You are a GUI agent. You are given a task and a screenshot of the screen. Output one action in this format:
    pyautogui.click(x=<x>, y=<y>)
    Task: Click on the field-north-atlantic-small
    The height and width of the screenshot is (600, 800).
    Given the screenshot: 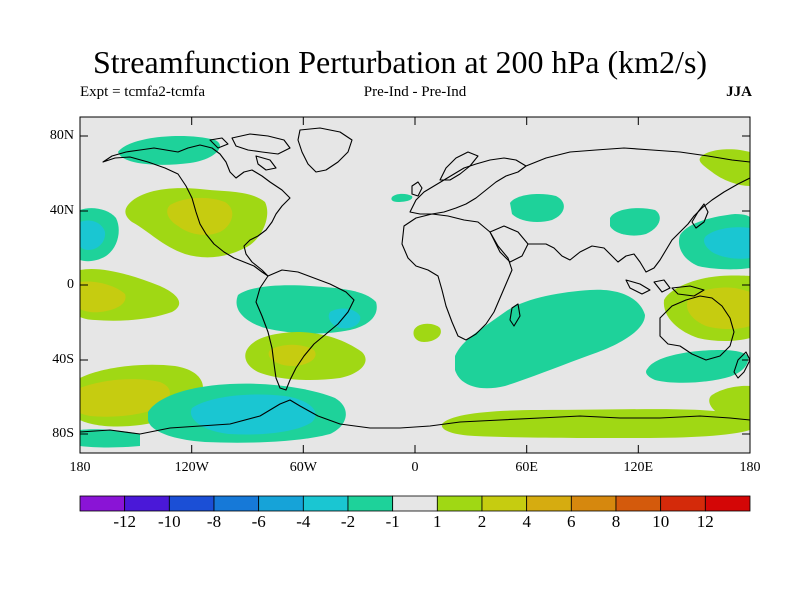 What is the action you would take?
    pyautogui.click(x=402, y=197)
    